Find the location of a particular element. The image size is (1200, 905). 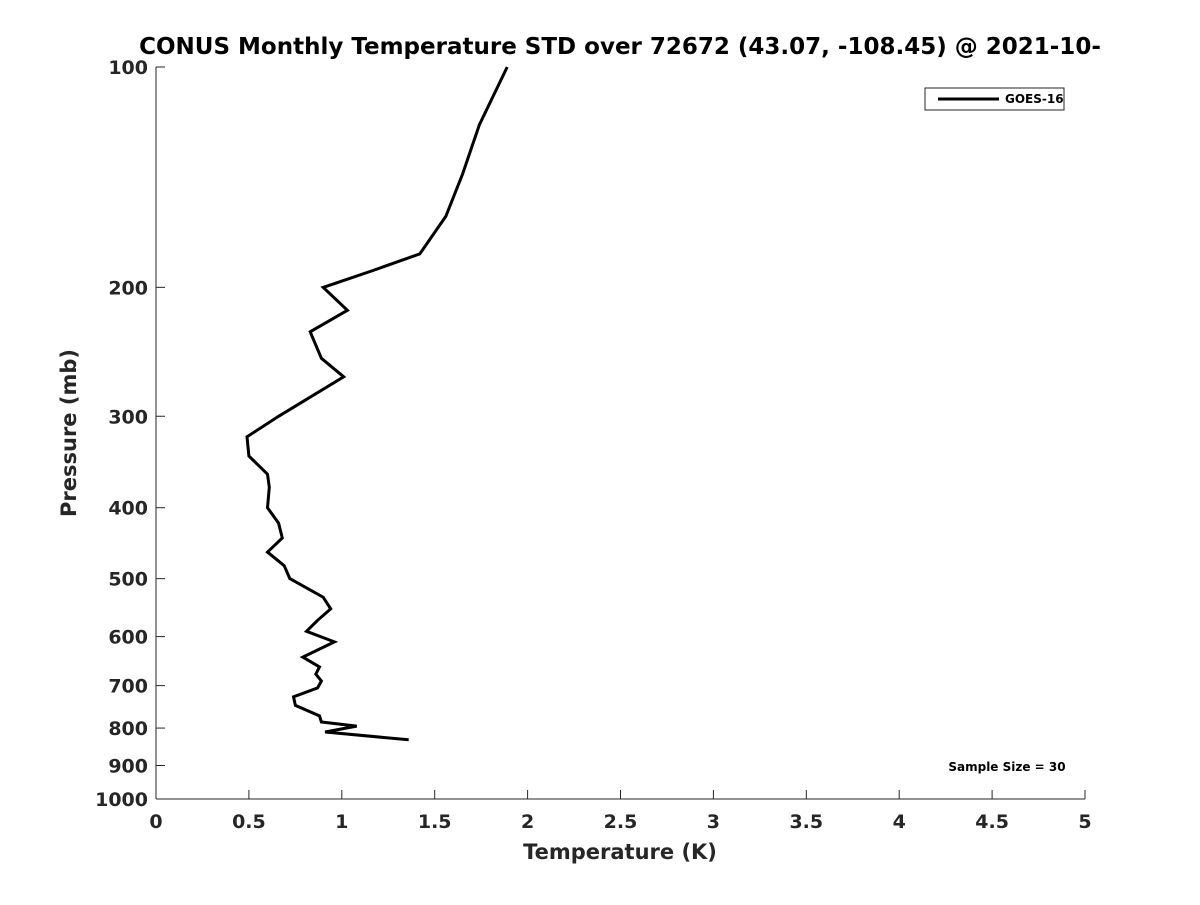

legend: GOES-16 is located at coordinates (994, 99).